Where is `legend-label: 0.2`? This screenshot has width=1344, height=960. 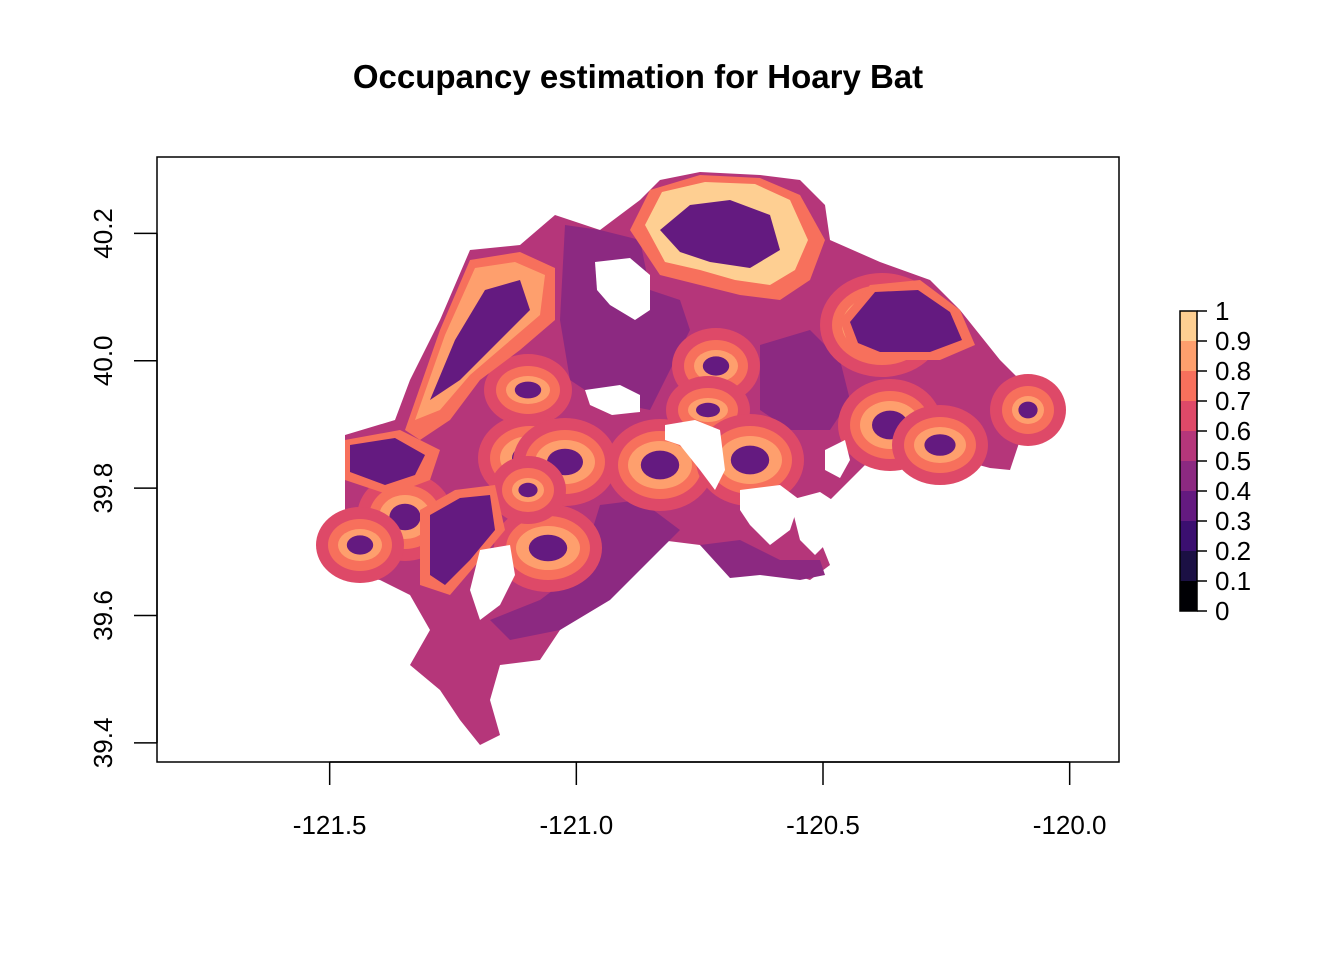
legend-label: 0.2 is located at coordinates (1233, 551).